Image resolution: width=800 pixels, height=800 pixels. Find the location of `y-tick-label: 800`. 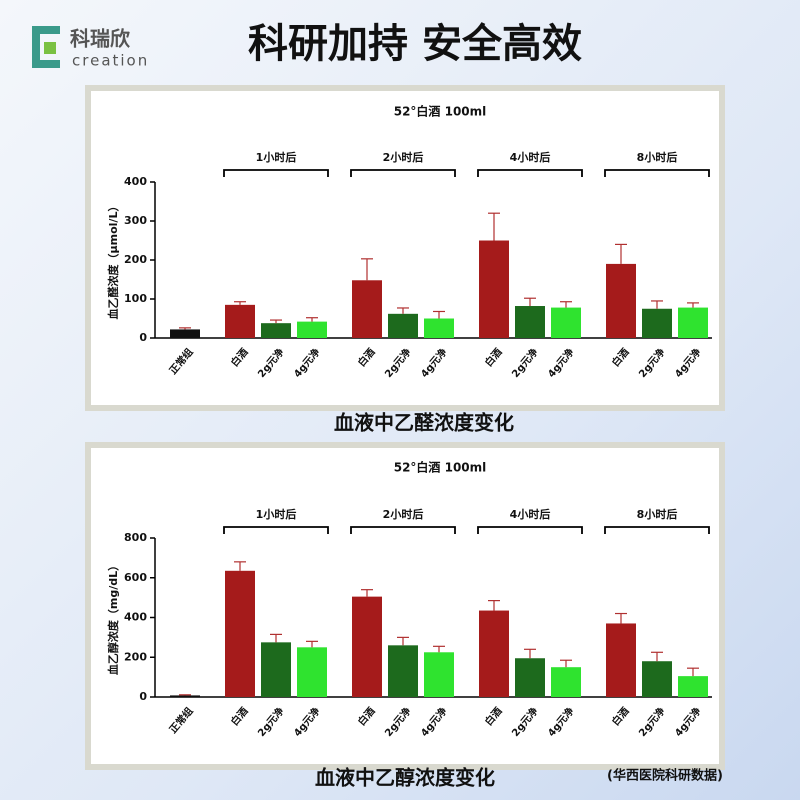

y-tick-label: 800 is located at coordinates (135, 537).